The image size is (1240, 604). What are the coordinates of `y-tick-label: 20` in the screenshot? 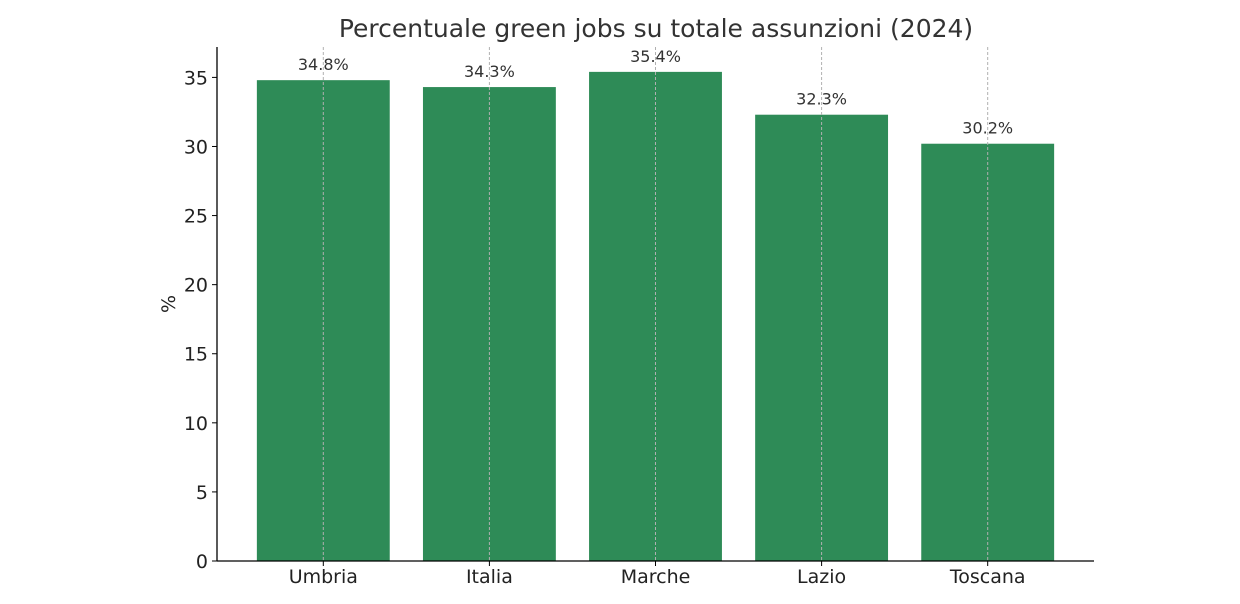 It's located at (196, 286).